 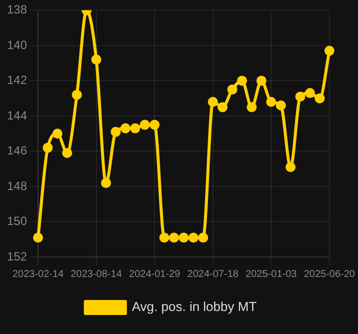 I want to click on y-tick-label: 148, so click(x=17, y=185).